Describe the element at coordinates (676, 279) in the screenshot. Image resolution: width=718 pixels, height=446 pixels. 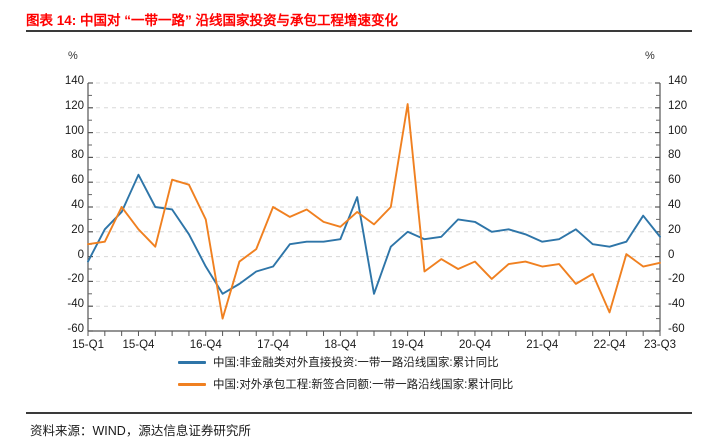
I see `y-tick-right-8: -20` at that location.